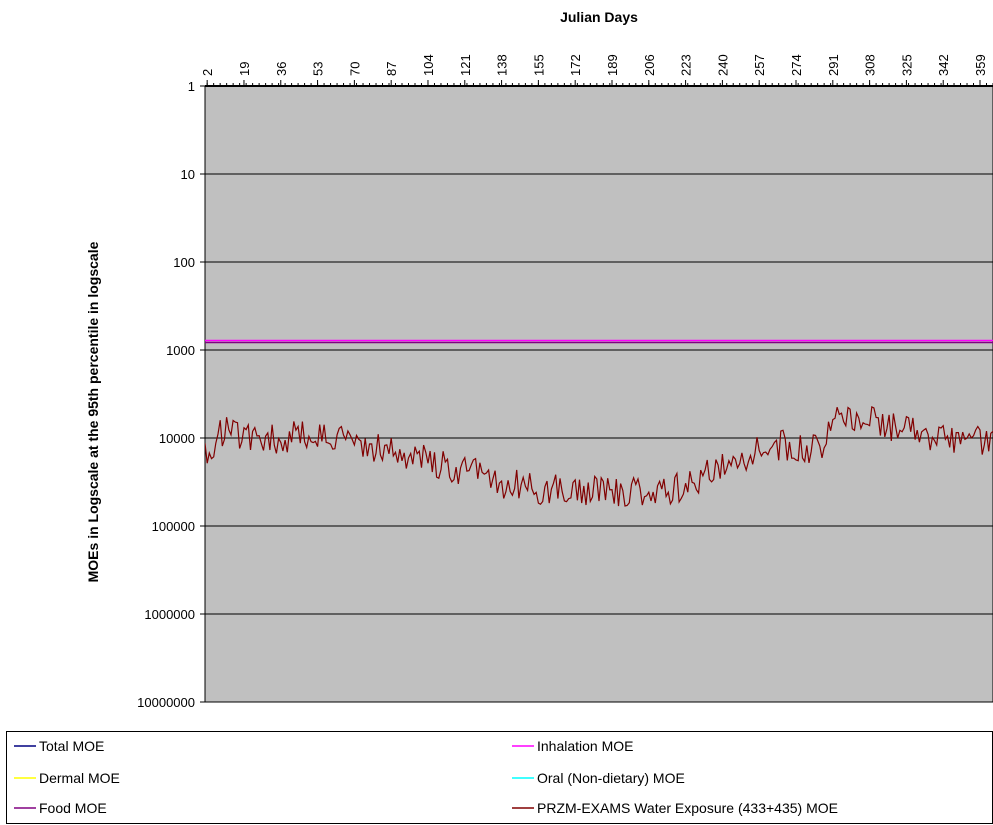 Image resolution: width=993 pixels, height=825 pixels. Describe the element at coordinates (870, 65) in the screenshot. I see `x-tick-label: 308` at that location.